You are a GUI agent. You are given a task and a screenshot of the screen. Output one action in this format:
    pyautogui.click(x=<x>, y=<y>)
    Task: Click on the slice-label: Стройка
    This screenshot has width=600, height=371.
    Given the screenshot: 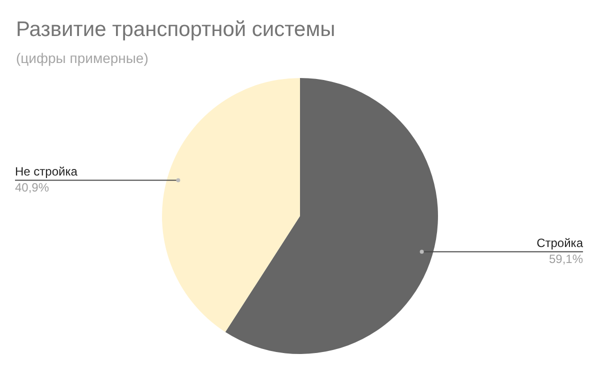 What is the action you would take?
    pyautogui.click(x=560, y=243)
    